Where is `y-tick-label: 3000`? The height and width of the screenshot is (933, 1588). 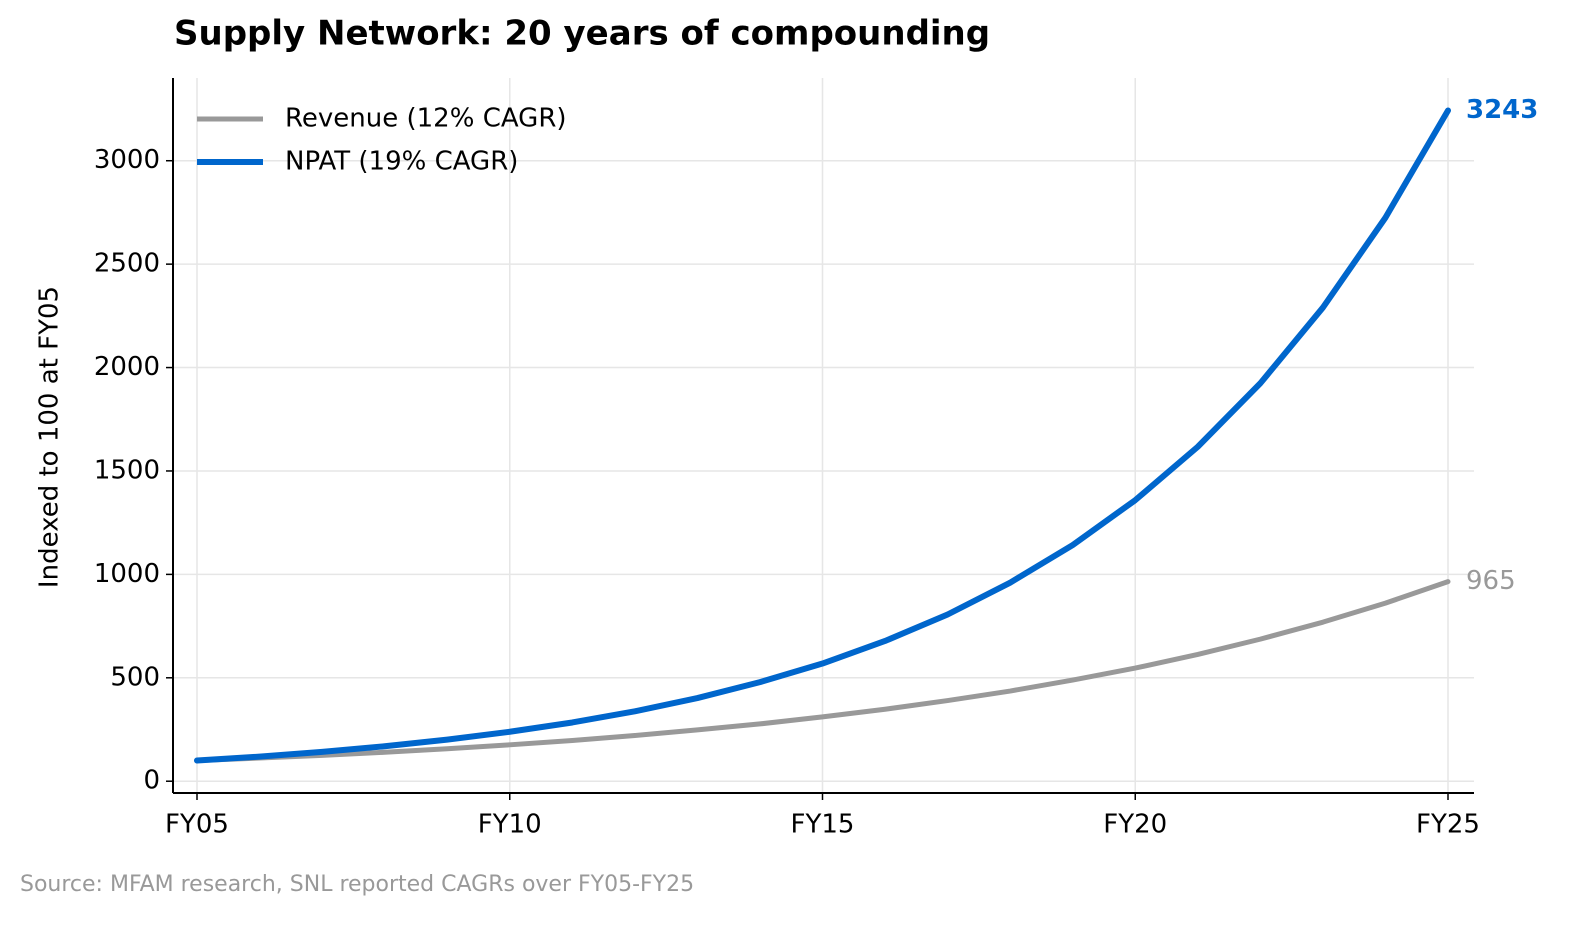
y-tick-label: 3000 is located at coordinates (127, 160).